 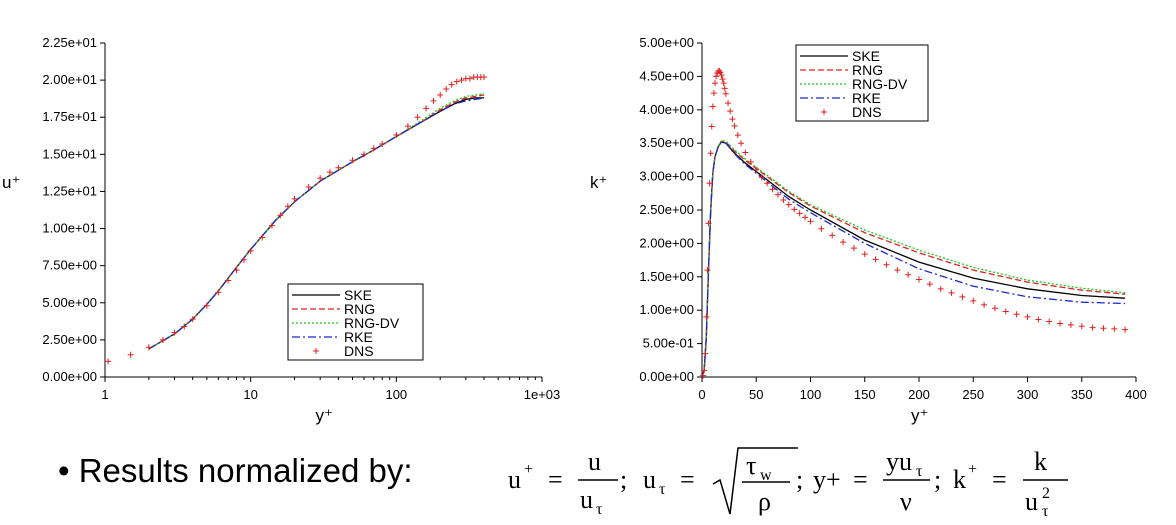 What do you see at coordinates (668, 343) in the screenshot?
I see `y-tick-label: 5.00e-01` at bounding box center [668, 343].